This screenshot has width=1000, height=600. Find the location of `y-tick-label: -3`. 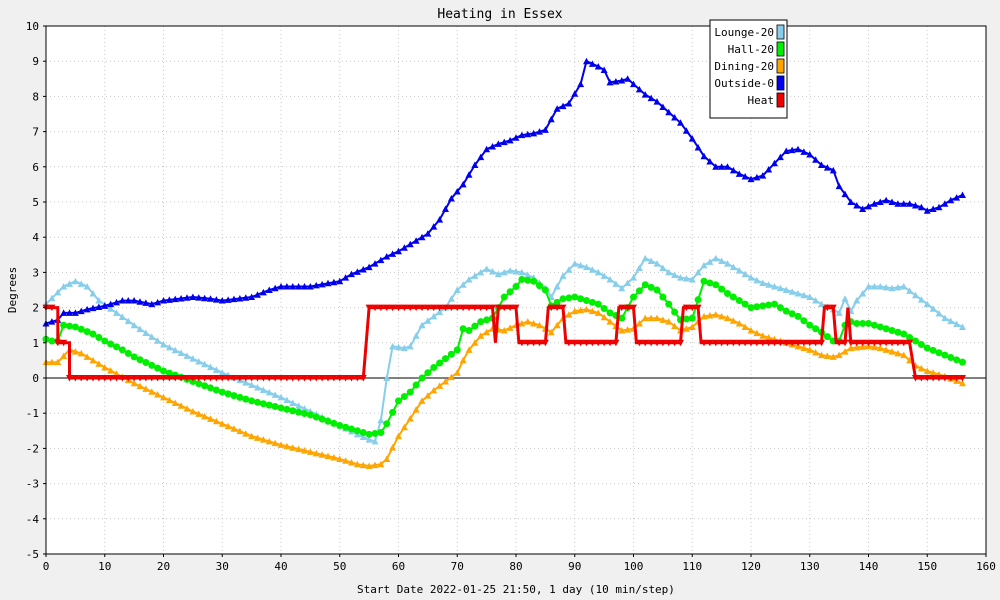

y-tick-label: -3 is located at coordinates (32, 484).